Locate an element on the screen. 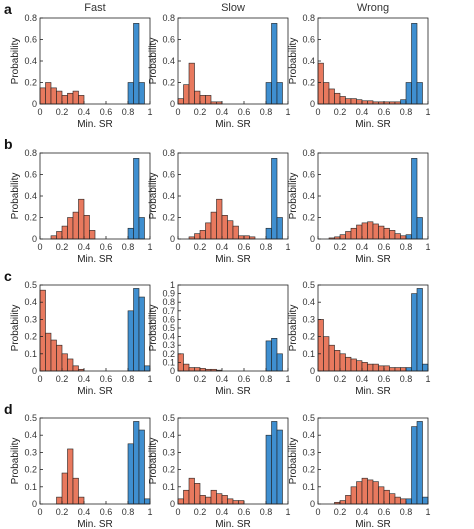 This screenshot has height=529, width=474. panel-c-wrong-xlabel: Min. SR is located at coordinates (373, 391).